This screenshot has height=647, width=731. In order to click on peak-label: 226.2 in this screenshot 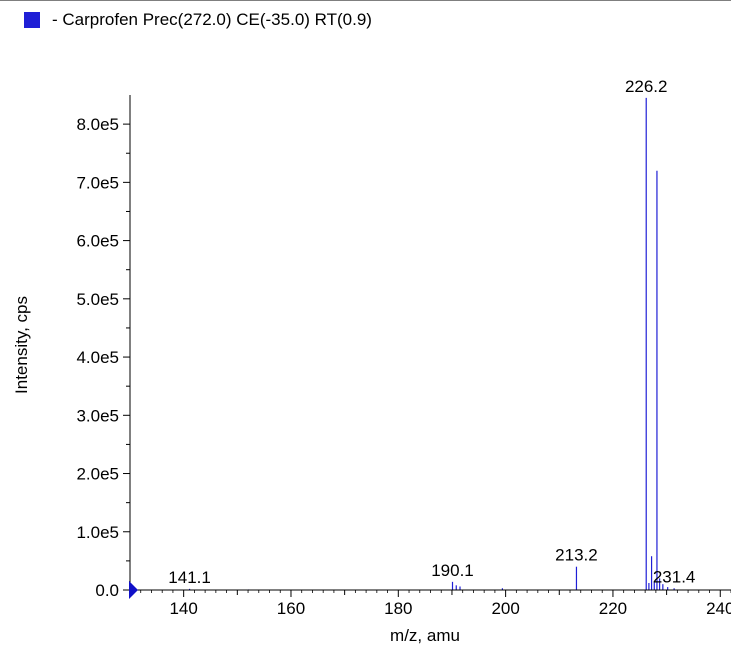, I will do `click(646, 86)`.